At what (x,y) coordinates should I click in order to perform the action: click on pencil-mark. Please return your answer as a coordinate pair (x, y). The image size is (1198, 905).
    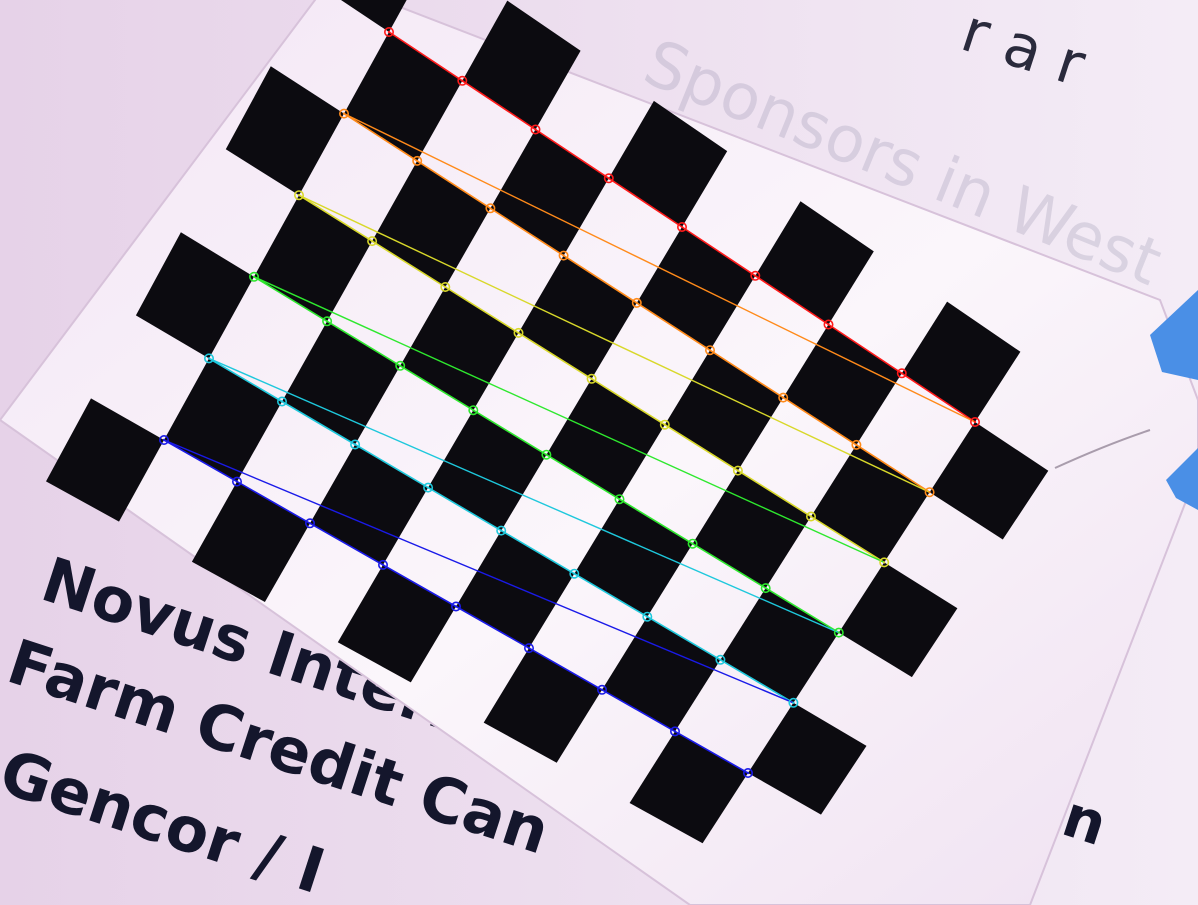
    Looking at the image, I should click on (1102, 449).